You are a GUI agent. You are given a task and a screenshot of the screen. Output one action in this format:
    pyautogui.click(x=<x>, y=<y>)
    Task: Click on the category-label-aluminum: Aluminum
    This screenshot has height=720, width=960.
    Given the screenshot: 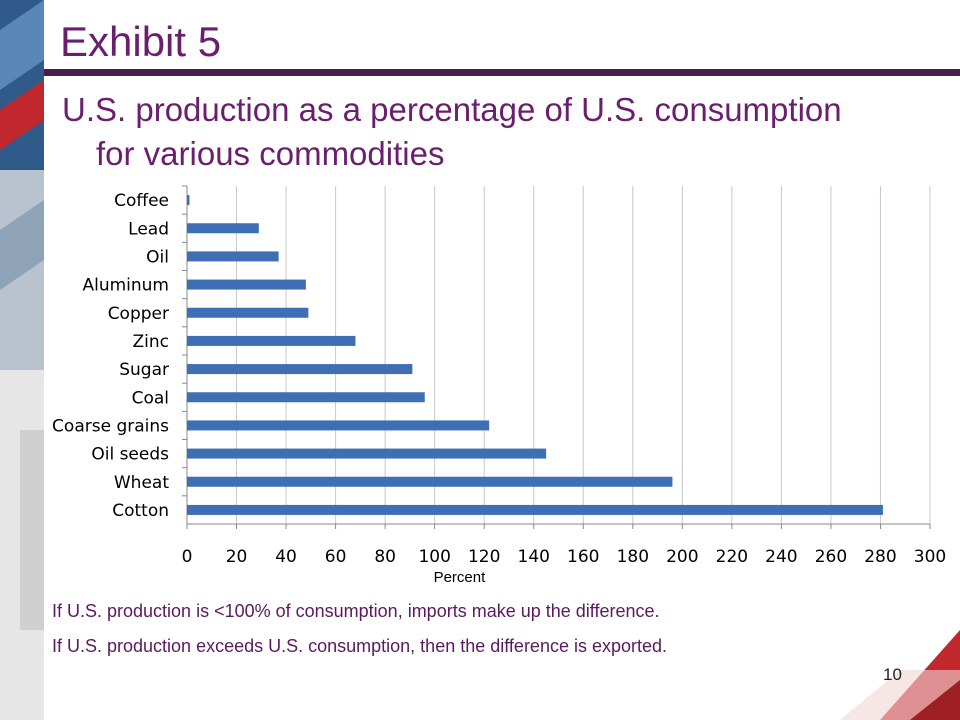 What is the action you would take?
    pyautogui.click(x=125, y=286)
    